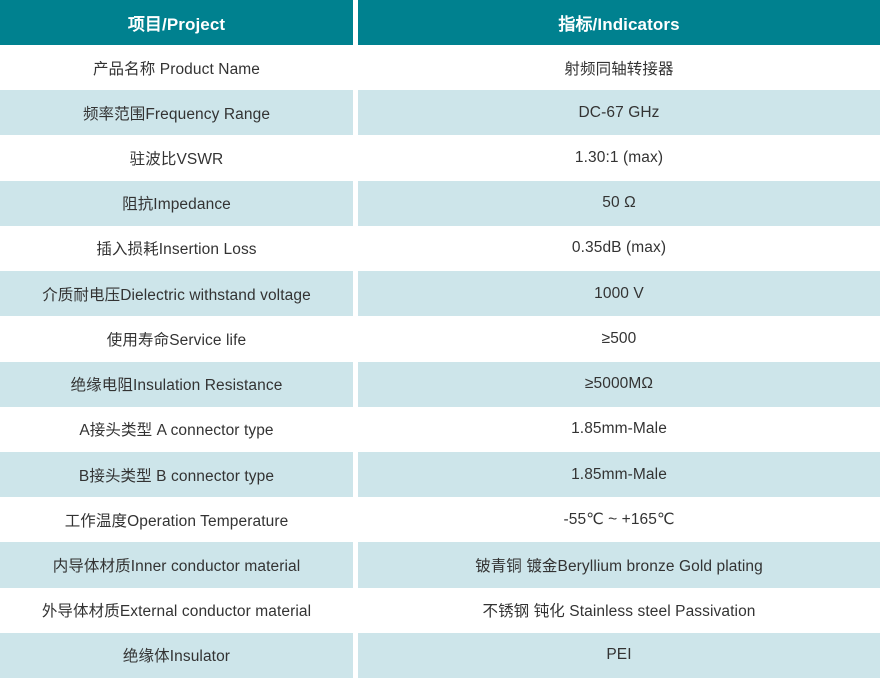  What do you see at coordinates (176, 520) in the screenshot?
I see `project-cell: 工作温度Operation Temperature` at bounding box center [176, 520].